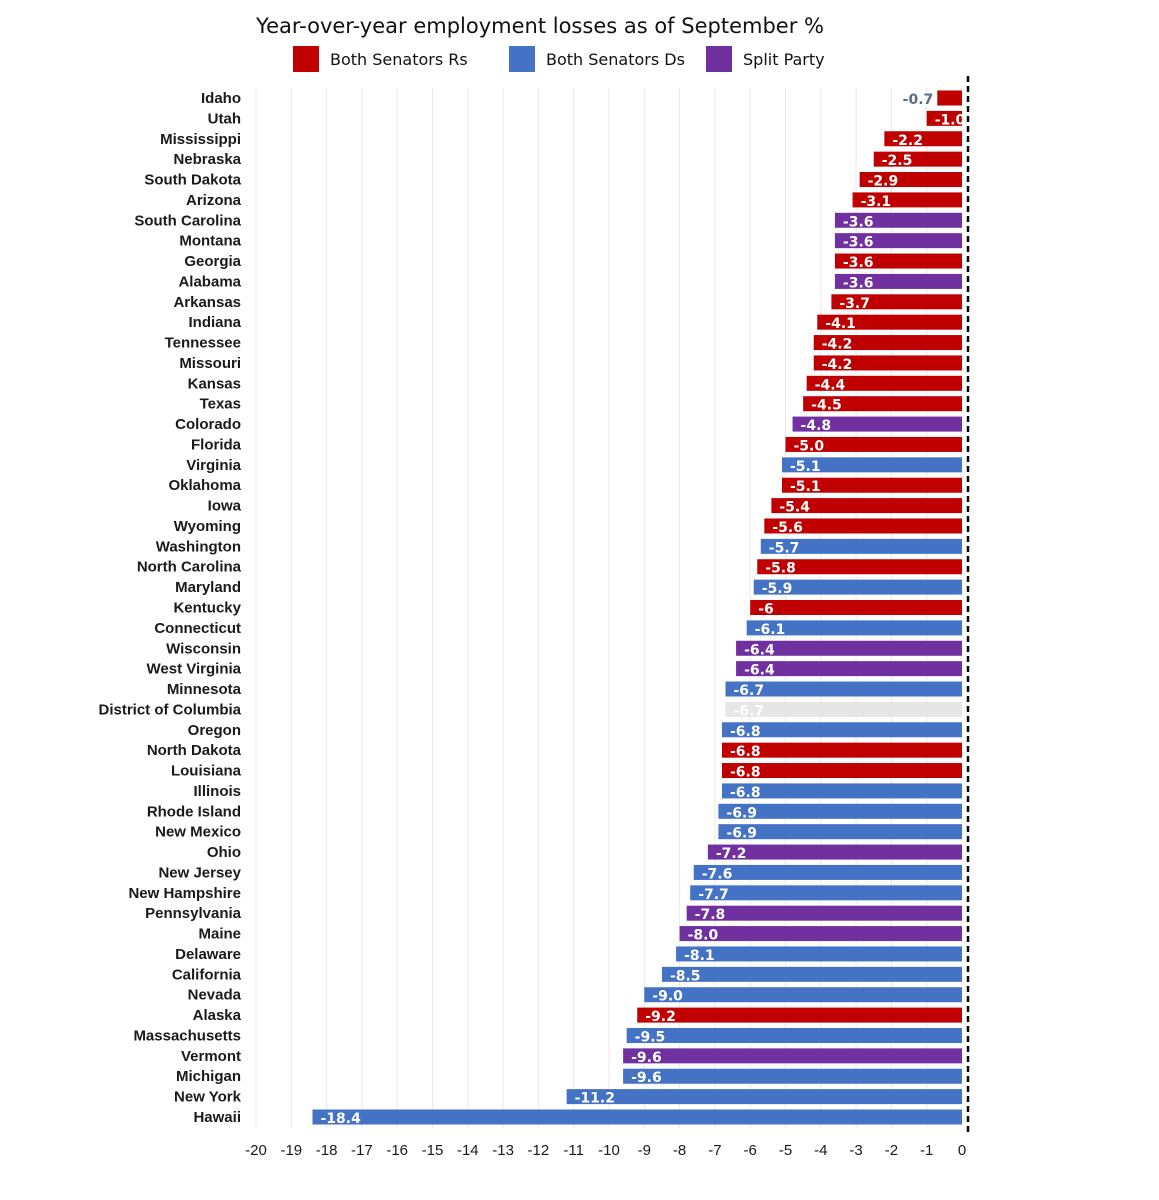  What do you see at coordinates (770, 630) in the screenshot?
I see `value-label: -6.1` at bounding box center [770, 630].